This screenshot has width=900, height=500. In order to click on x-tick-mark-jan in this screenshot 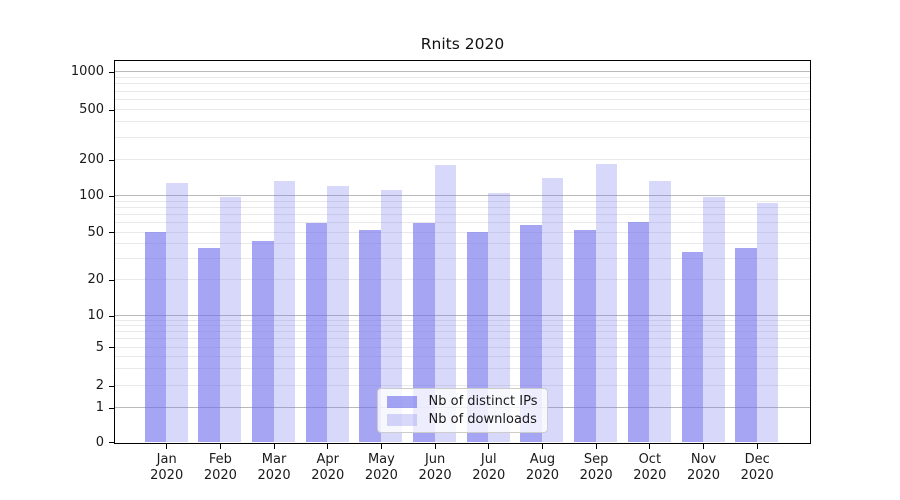, I will do `click(167, 446)`.